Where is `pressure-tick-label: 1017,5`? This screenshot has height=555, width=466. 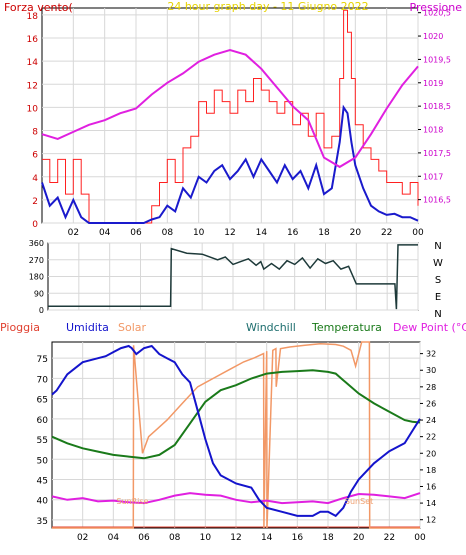
pressure-tick-label: 1017,5 is located at coordinates (437, 153).